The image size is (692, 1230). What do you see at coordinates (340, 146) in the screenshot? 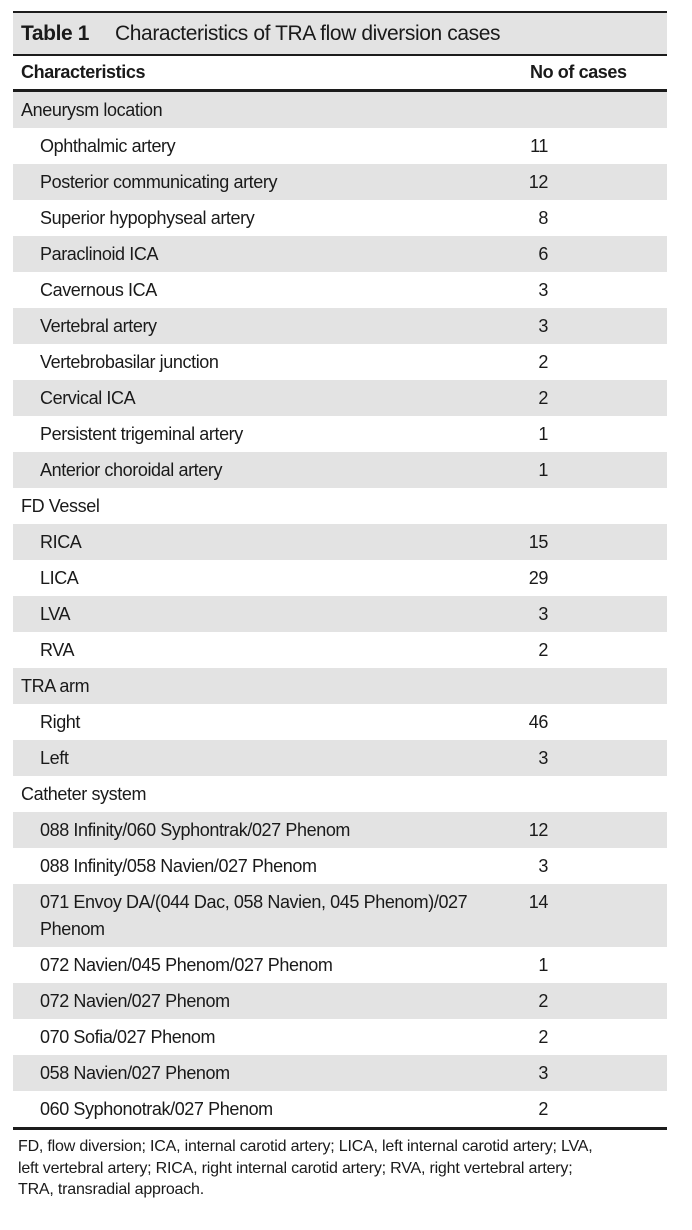
I see `table-row: Ophthalmic artery 11` at bounding box center [340, 146].